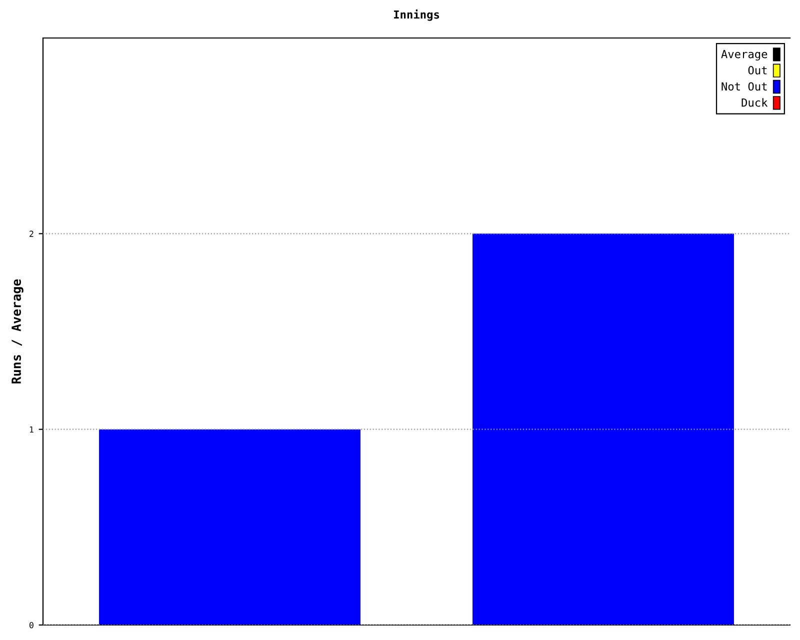 Image resolution: width=800 pixels, height=640 pixels. Describe the element at coordinates (744, 55) in the screenshot. I see `legend-label: Average` at that location.